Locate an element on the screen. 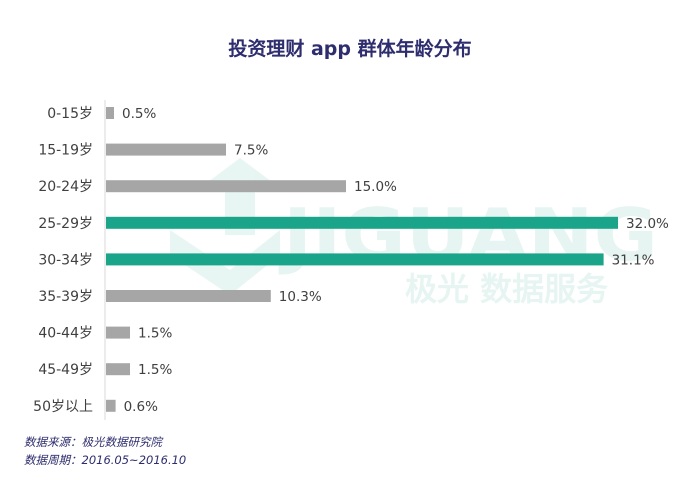 Image resolution: width=700 pixels, height=485 pixels. value-label: 31.1% is located at coordinates (633, 260).